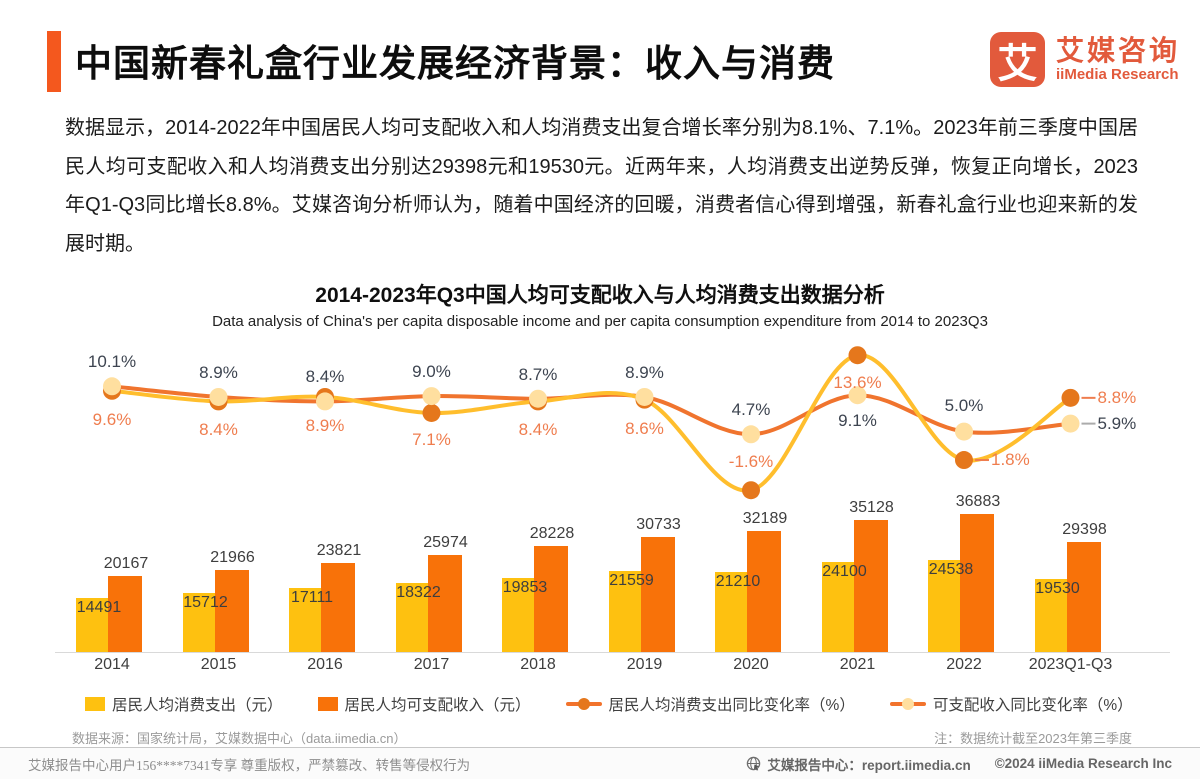 This screenshot has height=779, width=1200. What do you see at coordinates (871, 508) in the screenshot?
I see `bar-value-income: 35128` at bounding box center [871, 508].